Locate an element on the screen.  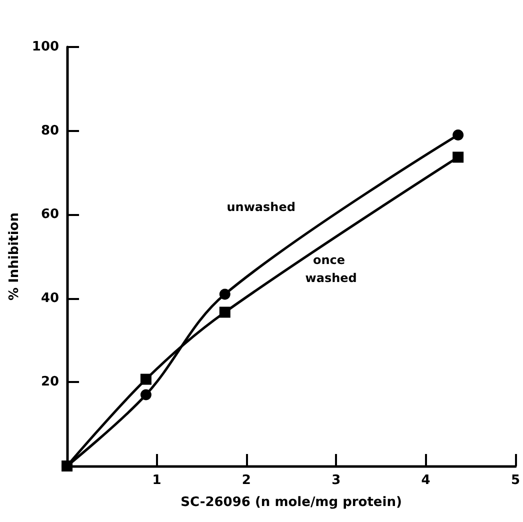
y-tick-label: 100 is located at coordinates (46, 47).